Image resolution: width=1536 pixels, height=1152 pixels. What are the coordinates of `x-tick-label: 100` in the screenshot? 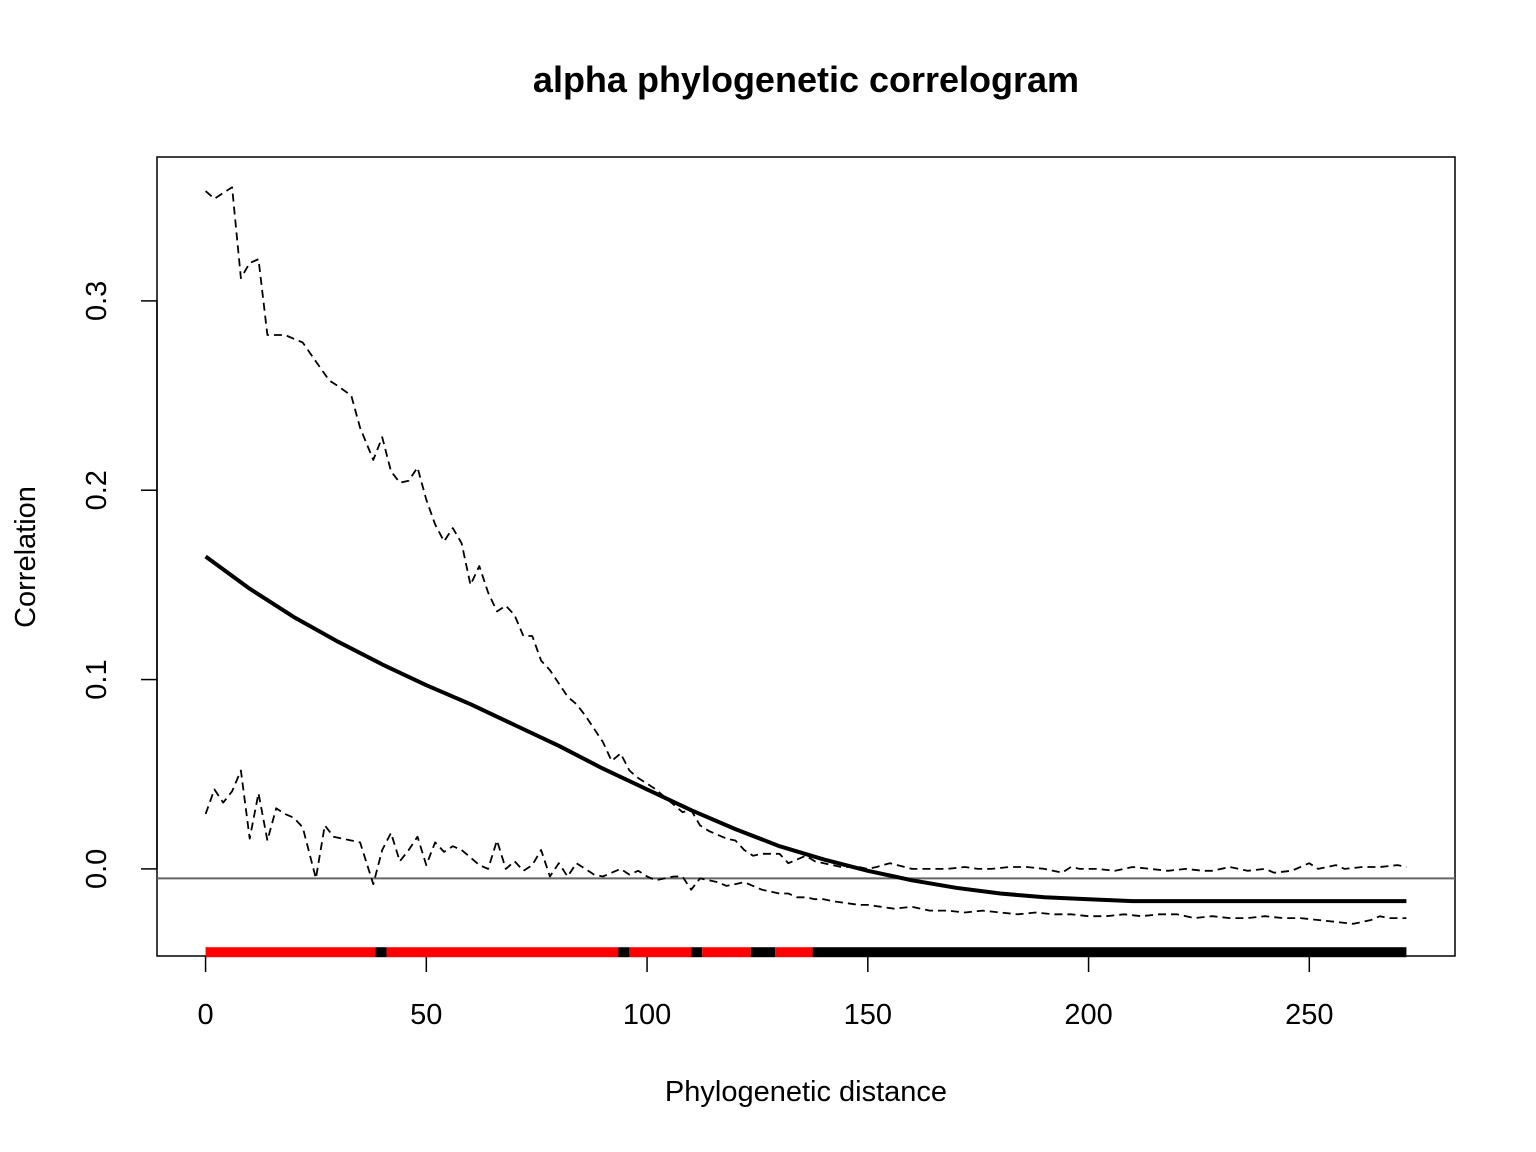 It's located at (647, 1015).